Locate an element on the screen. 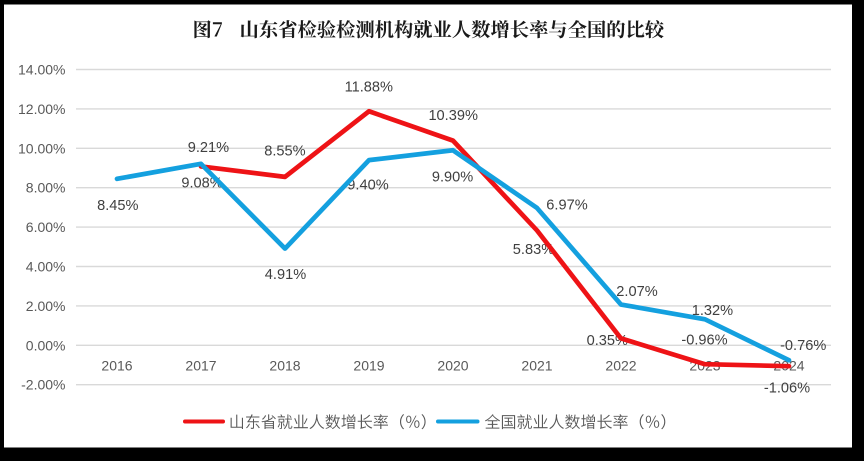 The width and height of the screenshot is (864, 461). svg-text: 8.55% is located at coordinates (284, 152).